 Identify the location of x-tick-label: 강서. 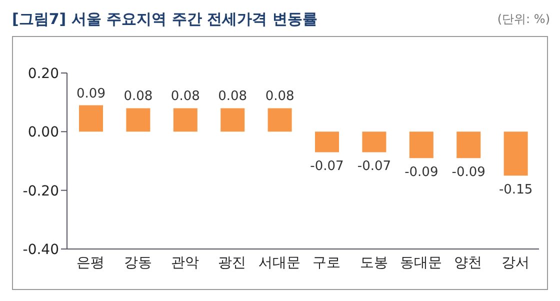
(515, 262).